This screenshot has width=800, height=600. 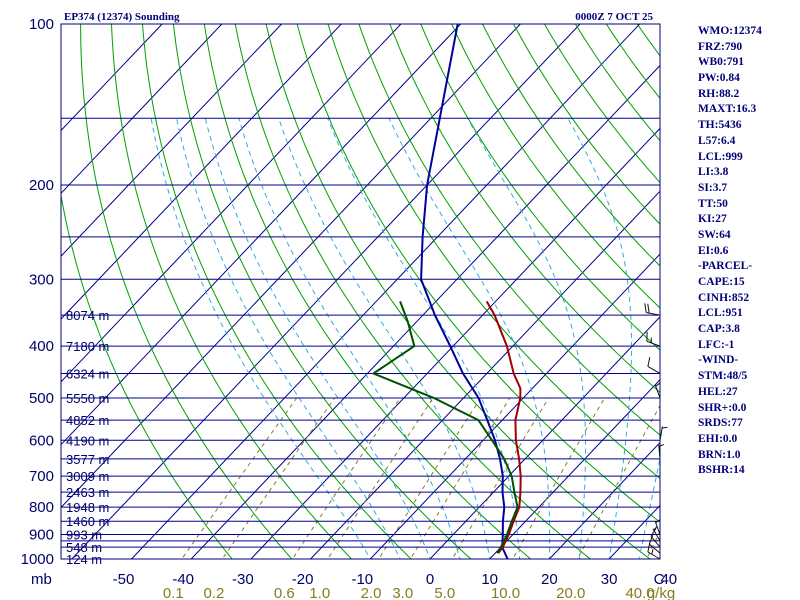 What do you see at coordinates (87, 492) in the screenshot?
I see `height-label: 2463 m` at bounding box center [87, 492].